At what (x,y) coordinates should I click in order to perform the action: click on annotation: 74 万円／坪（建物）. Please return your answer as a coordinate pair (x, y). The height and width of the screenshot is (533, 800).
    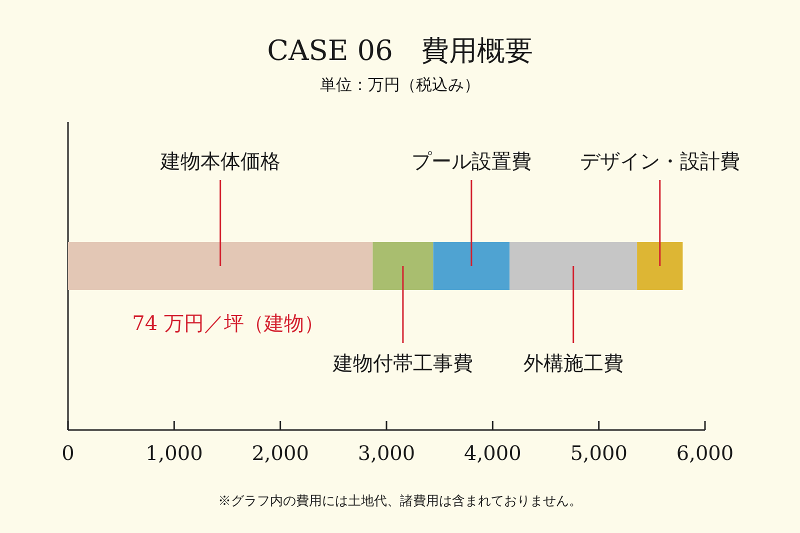
    Looking at the image, I should click on (228, 323).